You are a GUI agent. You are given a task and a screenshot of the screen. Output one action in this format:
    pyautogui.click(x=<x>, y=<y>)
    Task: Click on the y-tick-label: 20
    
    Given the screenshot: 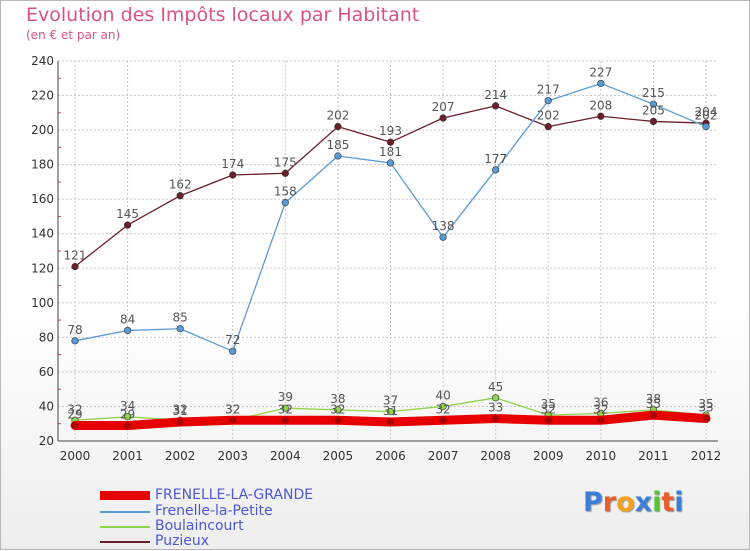 What is the action you would take?
    pyautogui.click(x=46, y=441)
    